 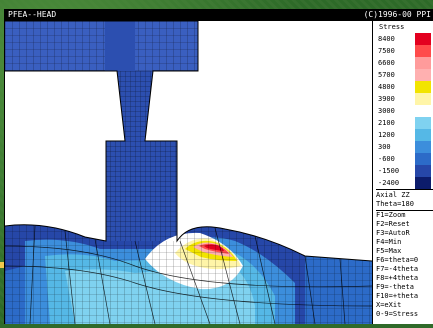 I want to click on function-key-hint: F10=+theta, so click(x=397, y=296).